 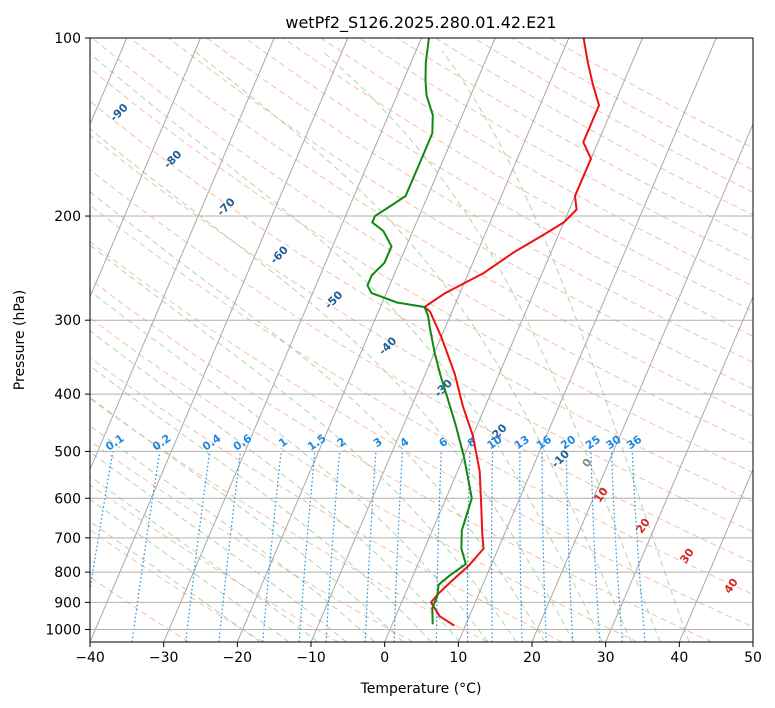 I want to click on x-tick-label: −20, so click(x=238, y=658).